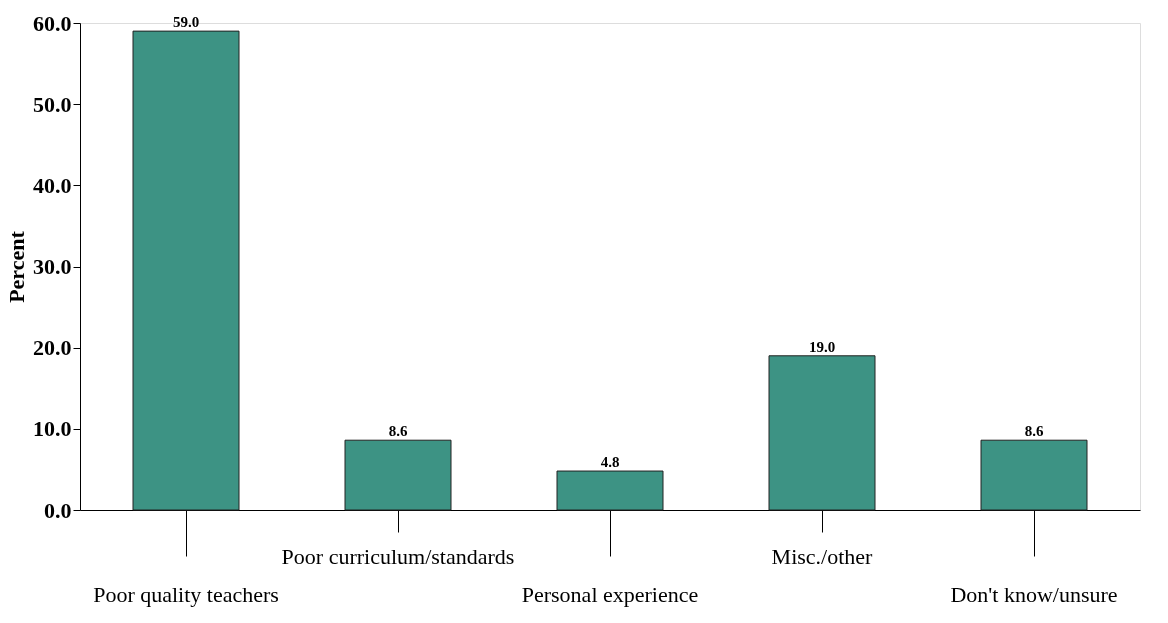 This screenshot has height=623, width=1168. What do you see at coordinates (610, 594) in the screenshot?
I see `x-tick-label: Personal experience` at bounding box center [610, 594].